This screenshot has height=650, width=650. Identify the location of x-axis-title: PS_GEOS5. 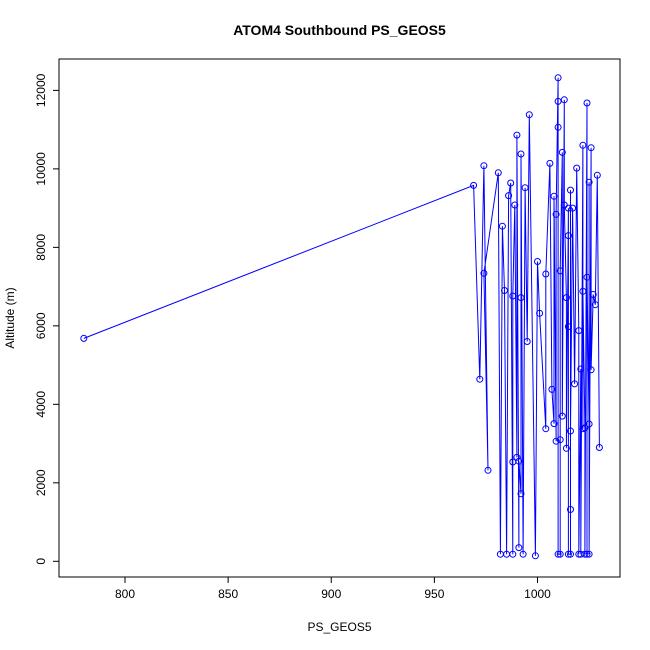
(339, 627).